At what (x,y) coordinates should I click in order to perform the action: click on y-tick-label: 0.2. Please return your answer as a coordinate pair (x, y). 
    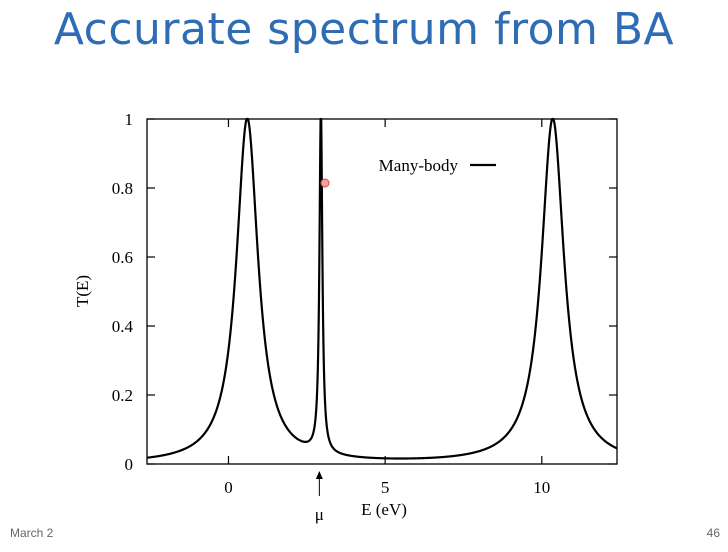
    Looking at the image, I should click on (122, 395).